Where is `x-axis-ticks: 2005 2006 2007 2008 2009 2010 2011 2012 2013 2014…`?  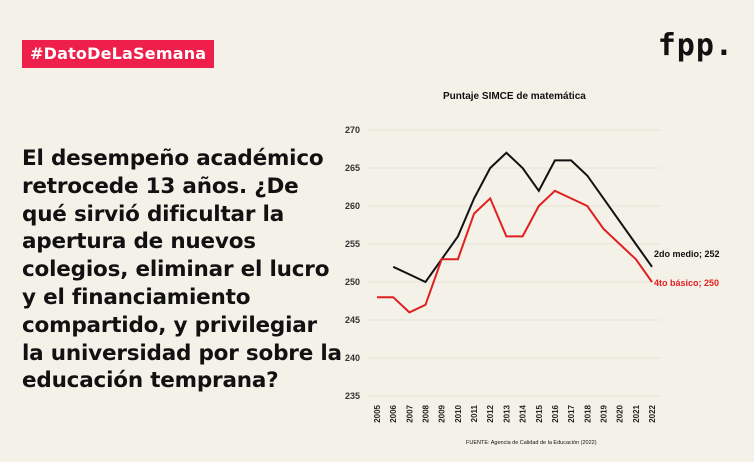
x-axis-ticks: 2005 2006 2007 2008 2009 2010 2011 2012 2013 2014… is located at coordinates (515, 413).